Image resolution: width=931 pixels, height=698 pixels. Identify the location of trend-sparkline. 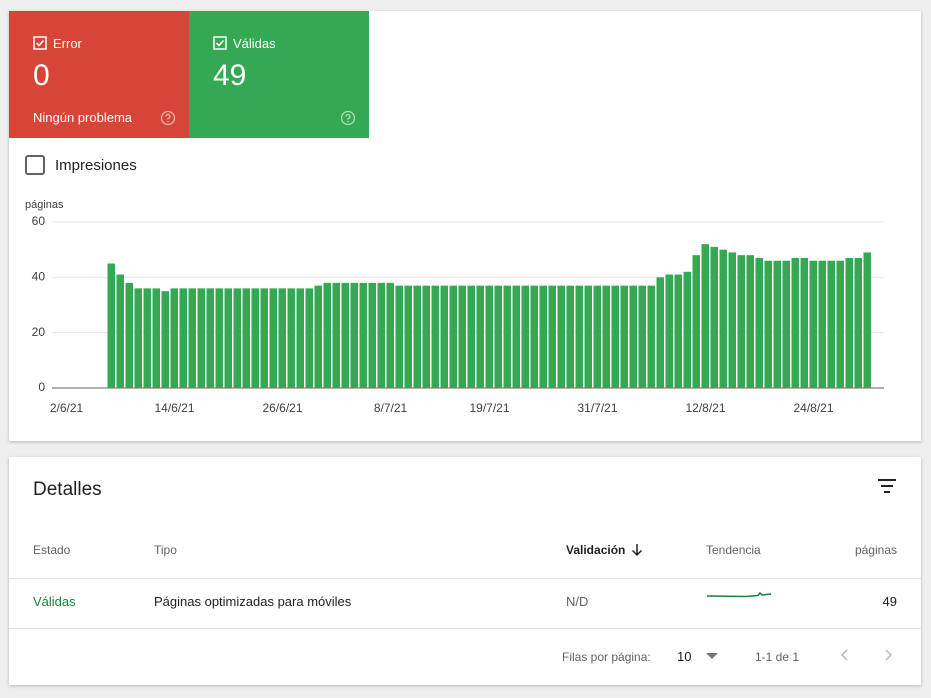
(739, 594).